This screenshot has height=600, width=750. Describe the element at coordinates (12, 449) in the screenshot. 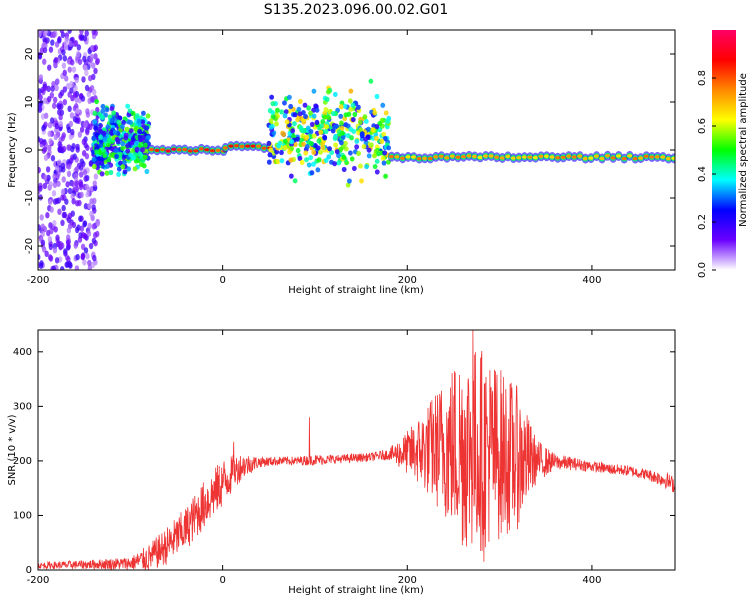

I see `snr-y-label: SNR (10 * v/v)` at that location.